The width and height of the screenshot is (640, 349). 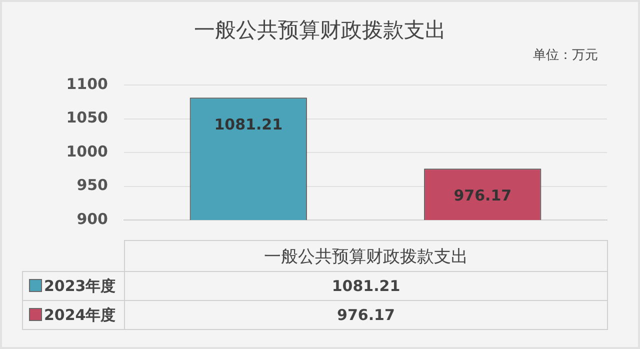 I want to click on text: 976.17, so click(x=366, y=315).